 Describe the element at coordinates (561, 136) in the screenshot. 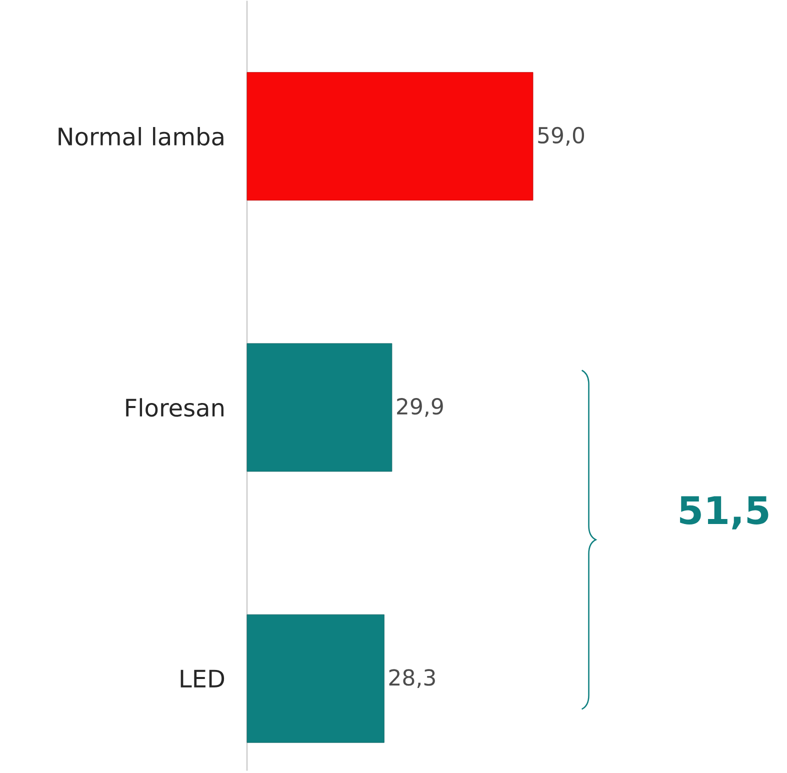

I see `data-label: 59,0` at that location.